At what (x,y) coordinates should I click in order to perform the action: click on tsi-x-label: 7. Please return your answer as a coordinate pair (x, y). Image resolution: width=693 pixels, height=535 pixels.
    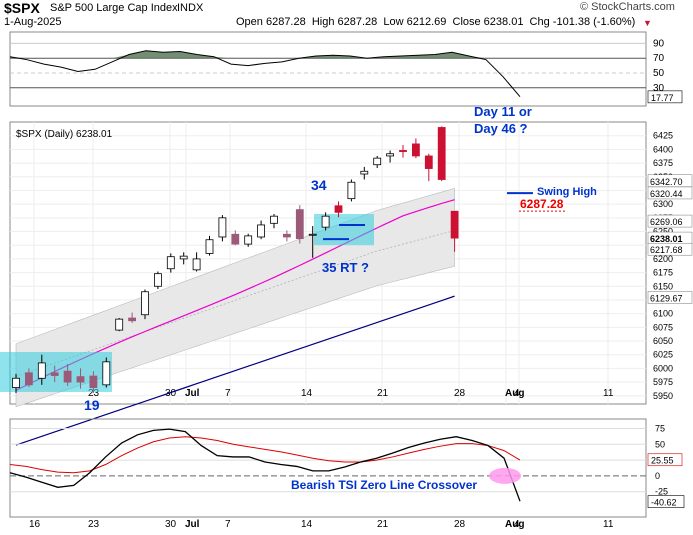
    Looking at the image, I should click on (228, 524).